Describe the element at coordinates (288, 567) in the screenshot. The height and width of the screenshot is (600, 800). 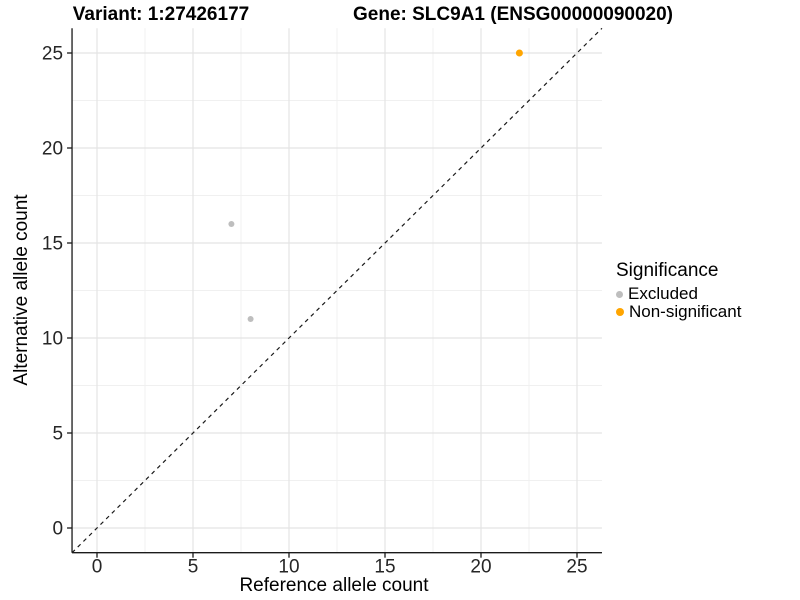
I see `x-tick-label: 10` at that location.